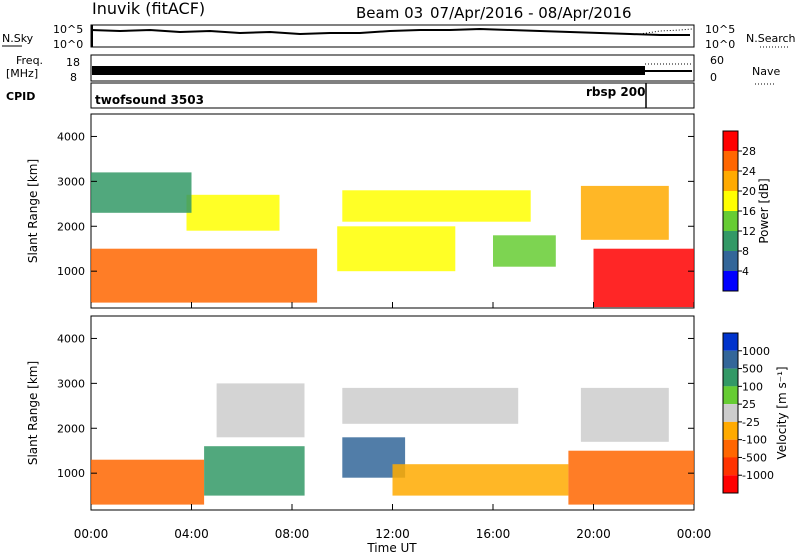 The image size is (800, 554). I want to click on nsky-label: N.Sky, so click(18, 38).